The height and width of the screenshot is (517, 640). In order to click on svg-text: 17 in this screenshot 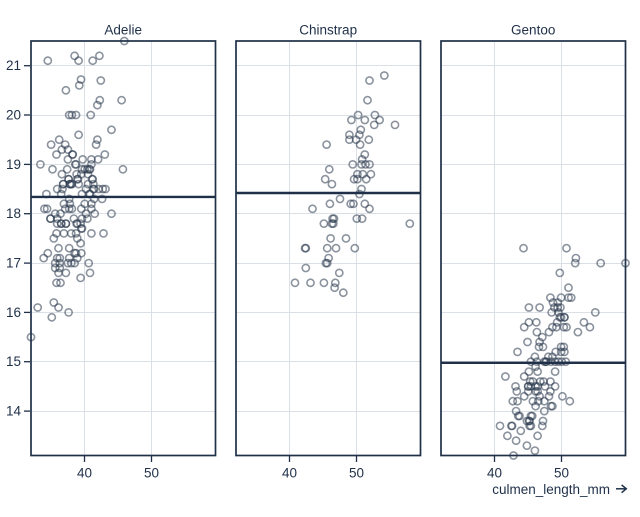, I will do `click(13, 263)`.